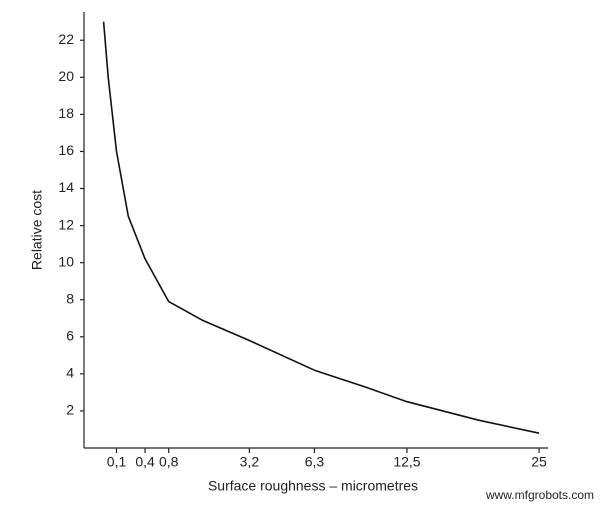  Describe the element at coordinates (539, 495) in the screenshot. I see `watermark: www.mfgrobots.com` at that location.